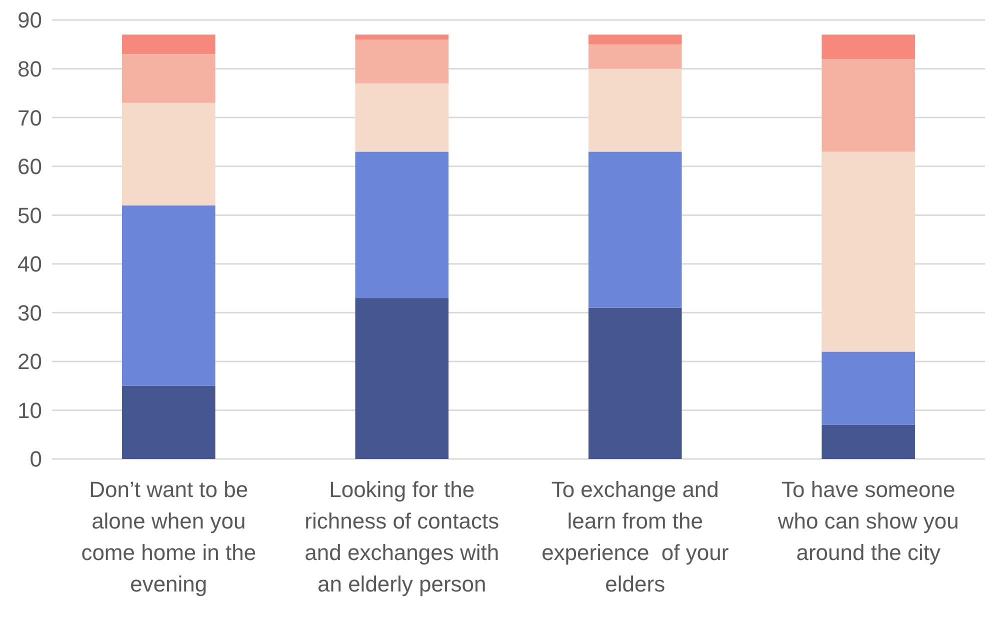  I want to click on y-tick-label: 0, so click(36, 459).